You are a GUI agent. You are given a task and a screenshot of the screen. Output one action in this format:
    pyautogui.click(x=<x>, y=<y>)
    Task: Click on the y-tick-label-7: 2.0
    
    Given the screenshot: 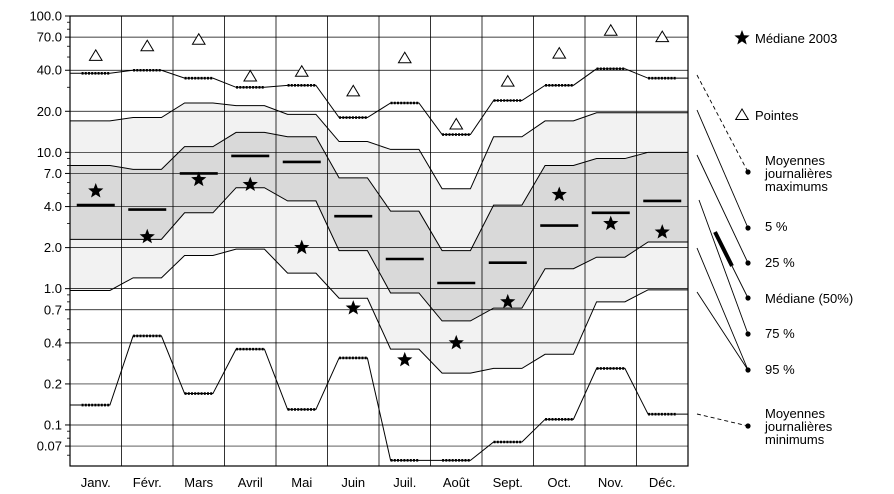 What is the action you would take?
    pyautogui.click(x=53, y=247)
    